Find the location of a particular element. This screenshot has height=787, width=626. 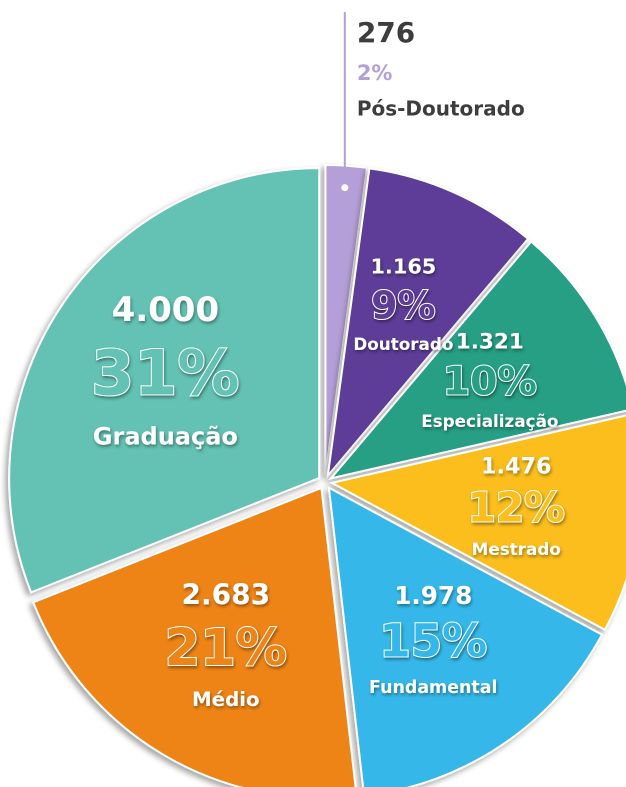

category-label: Graduação is located at coordinates (165, 437).